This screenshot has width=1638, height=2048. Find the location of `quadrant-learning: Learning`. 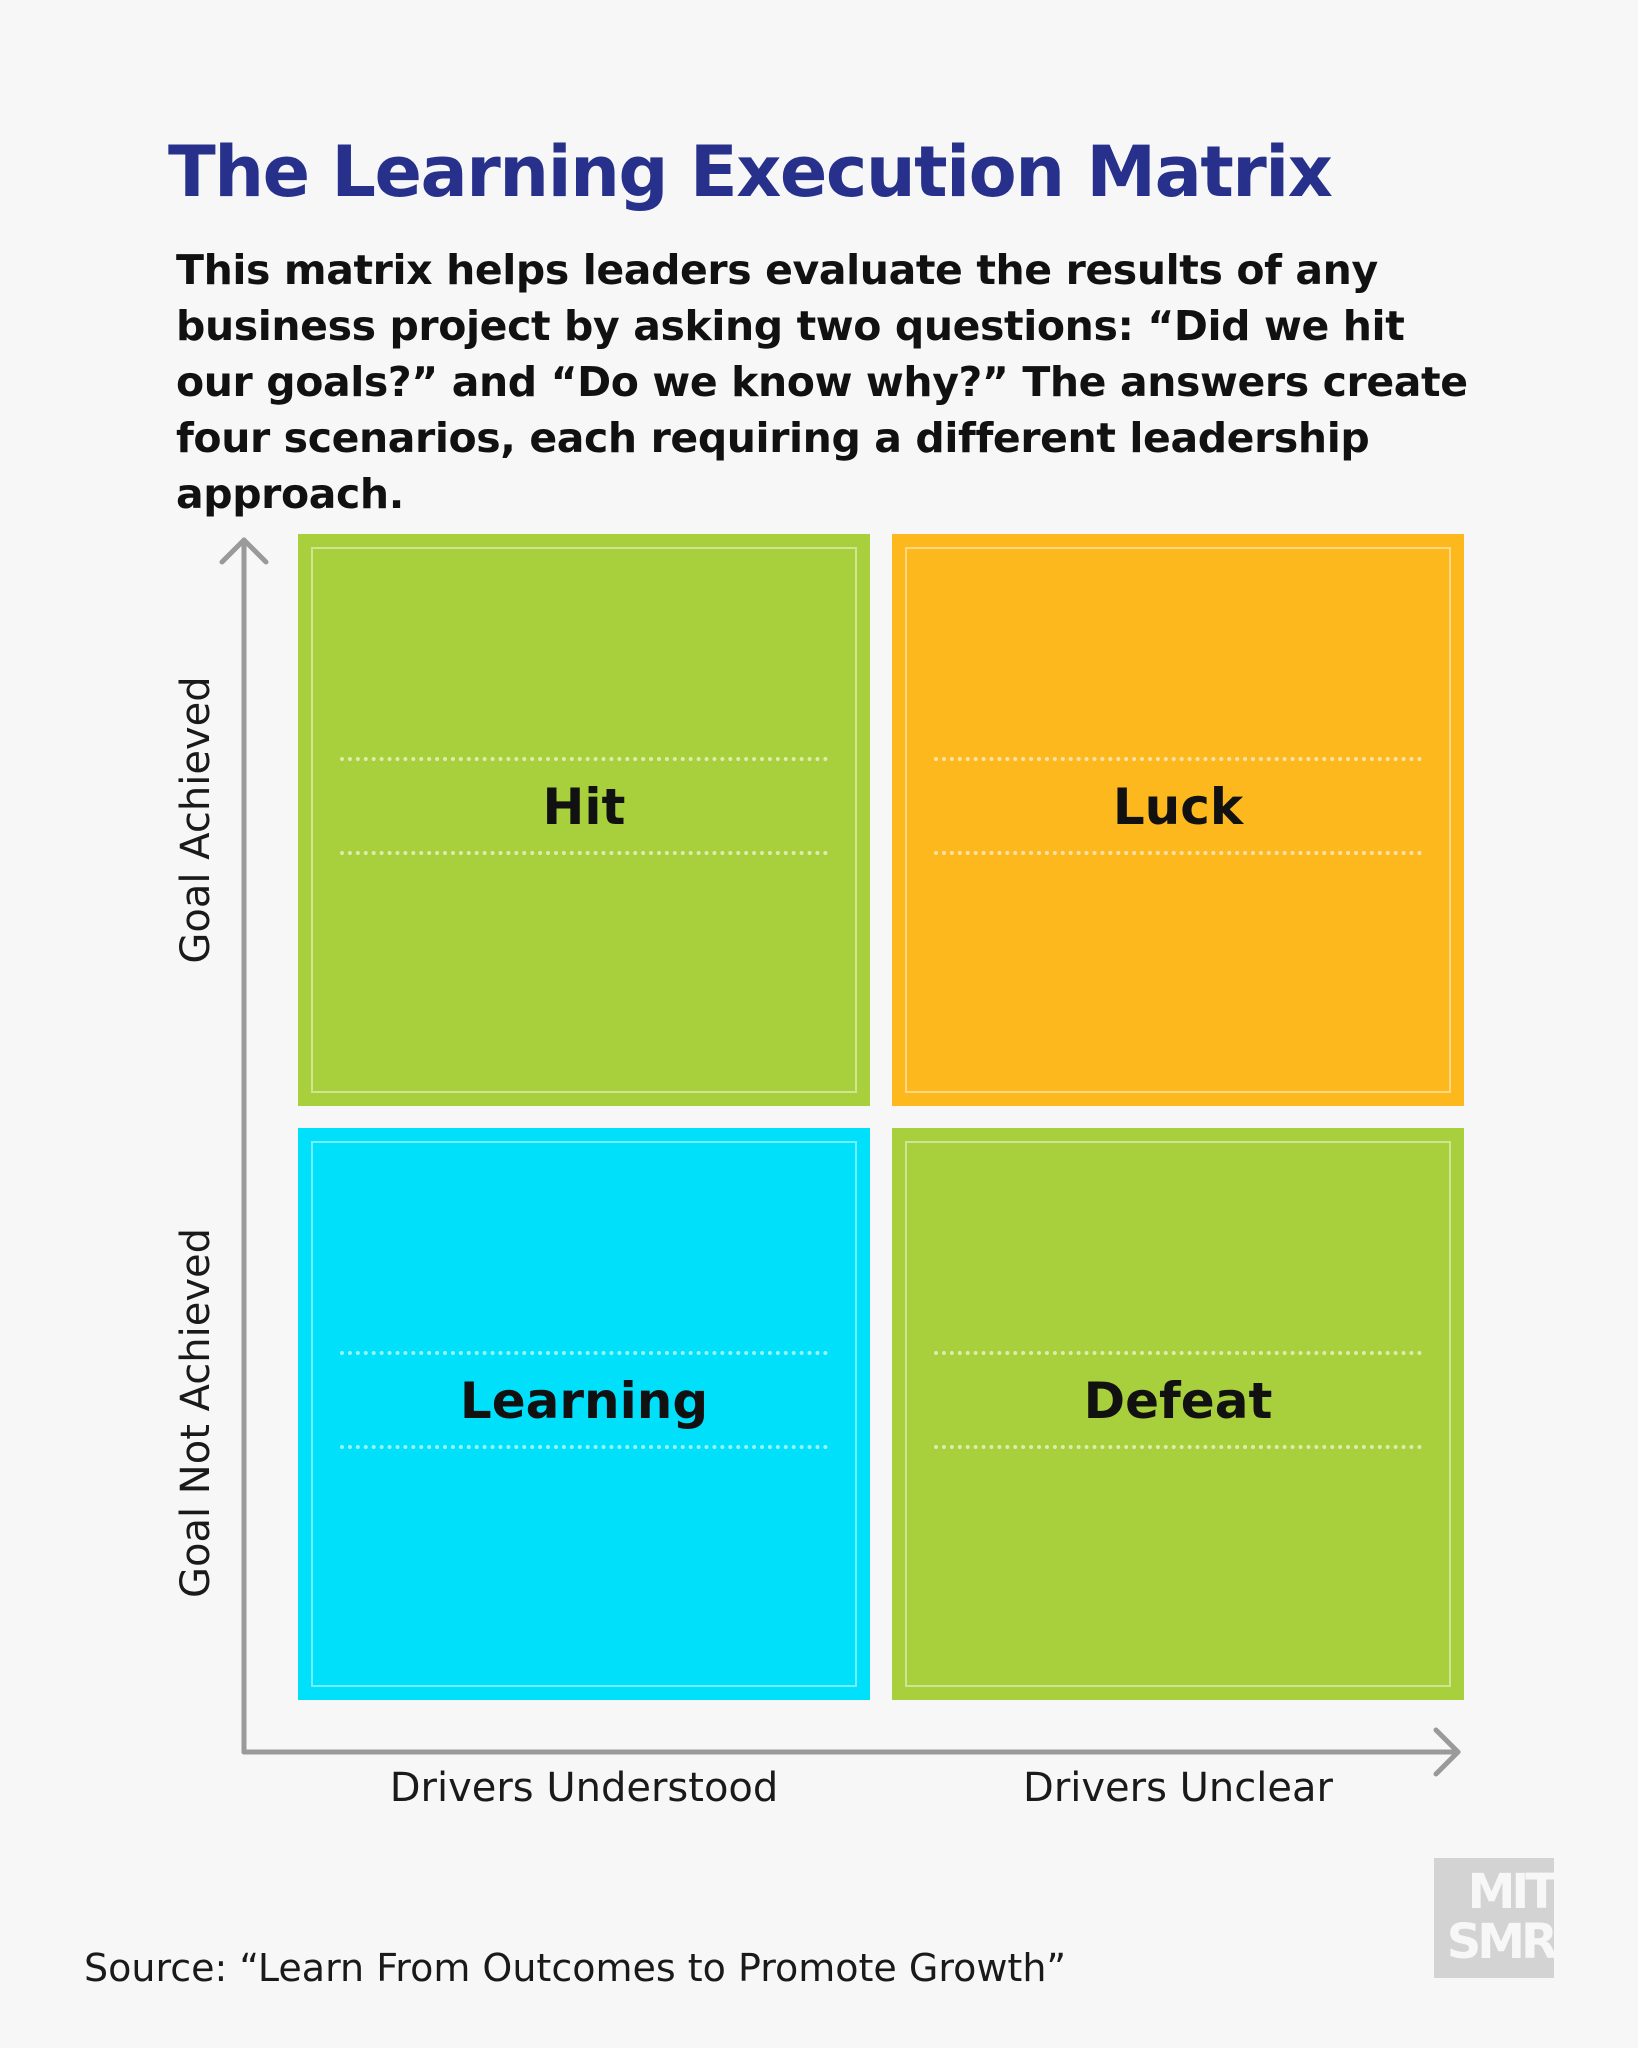

quadrant-learning: Learning is located at coordinates (584, 1414).